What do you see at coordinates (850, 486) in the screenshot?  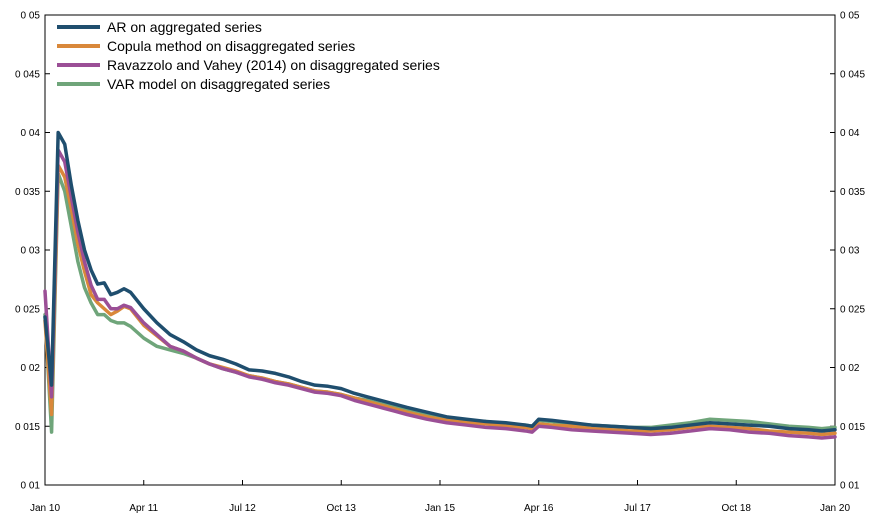 I see `y-tick-label-right: 0 01` at bounding box center [850, 486].